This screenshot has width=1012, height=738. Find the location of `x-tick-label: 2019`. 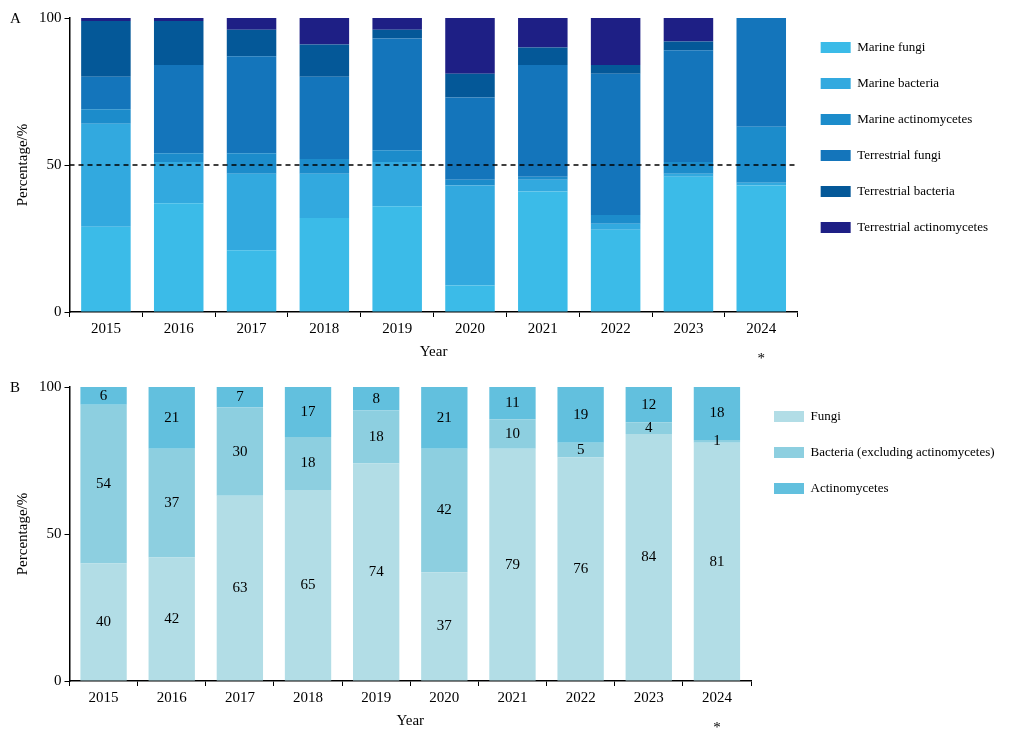

x-tick-label: 2019 is located at coordinates (376, 696).